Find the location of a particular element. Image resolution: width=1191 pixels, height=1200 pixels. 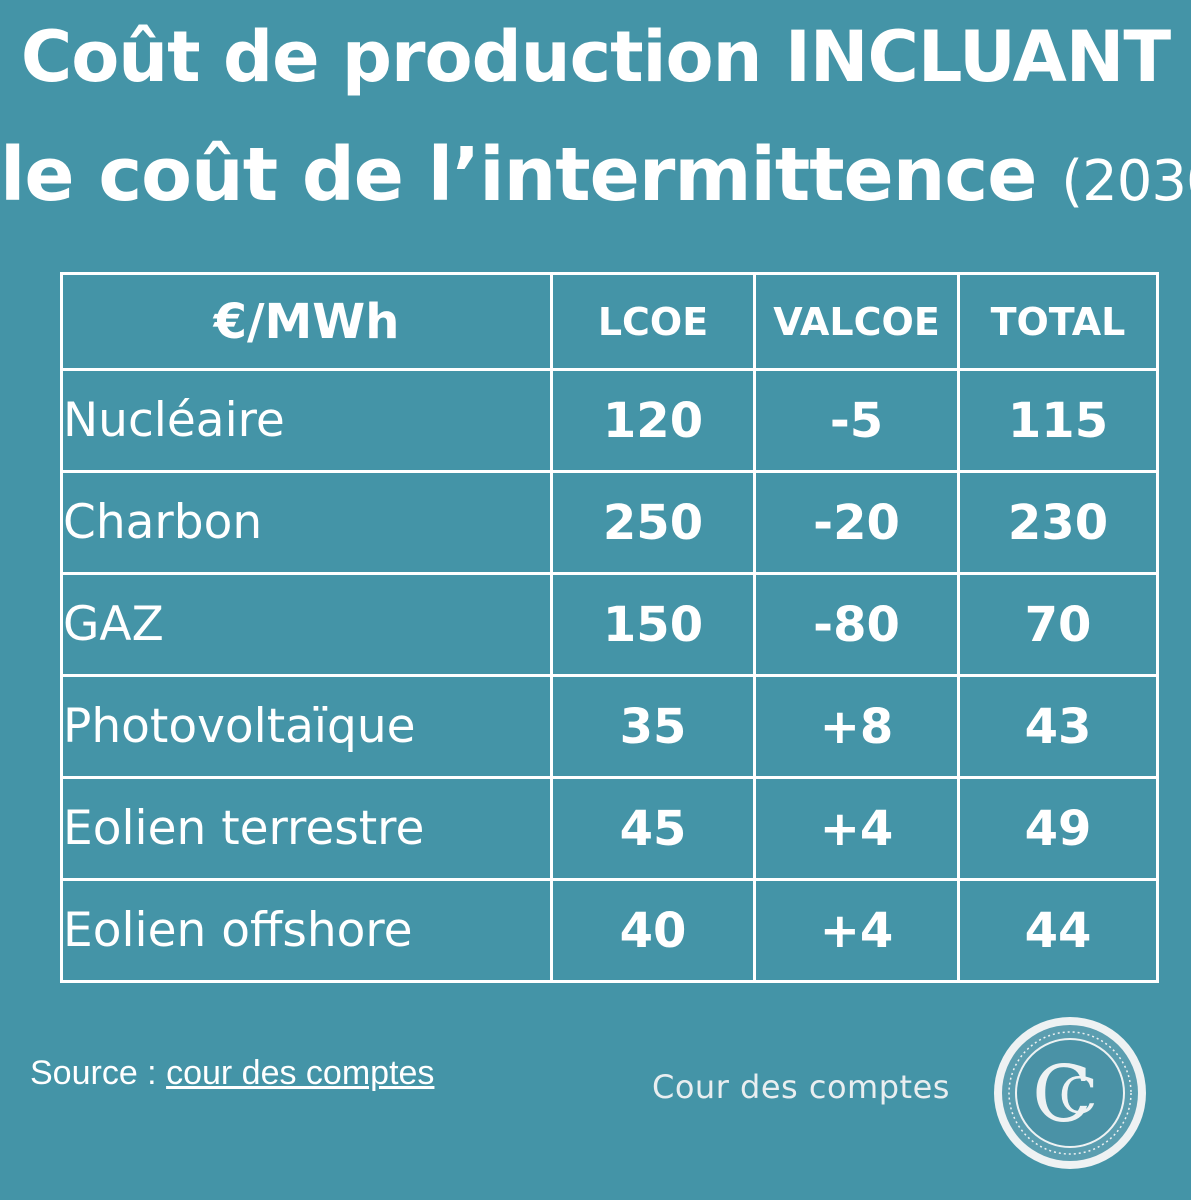

total-value: 43 is located at coordinates (1058, 726).